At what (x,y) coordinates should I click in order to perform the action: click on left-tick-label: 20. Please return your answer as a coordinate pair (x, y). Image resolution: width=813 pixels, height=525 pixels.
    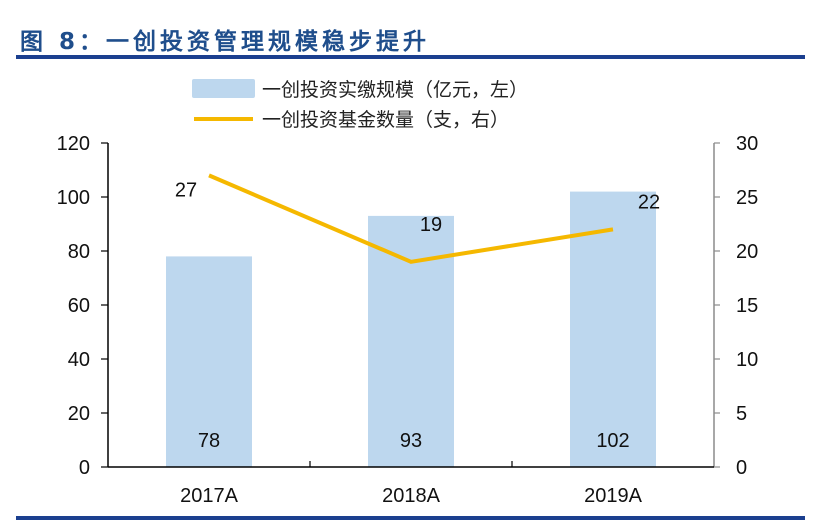
    Looking at the image, I should click on (79, 414).